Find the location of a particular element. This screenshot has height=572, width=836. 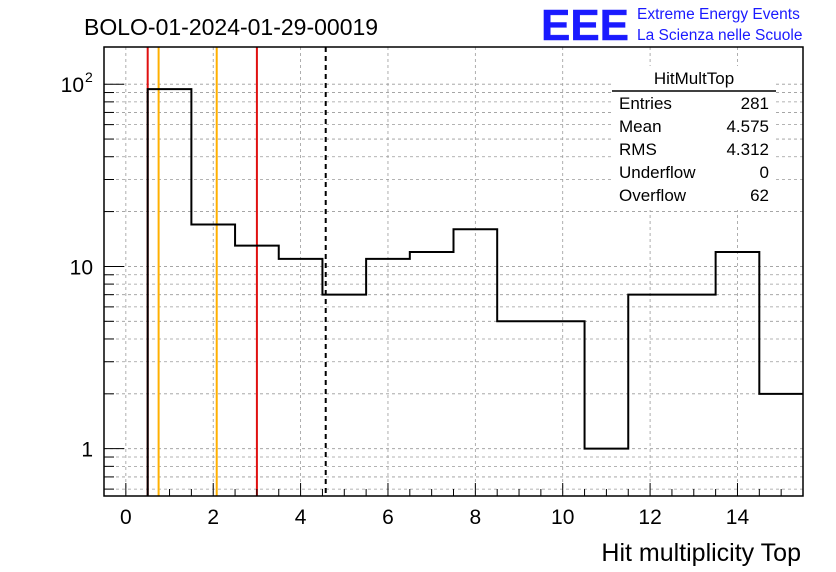

x-tick-label-0: 0 is located at coordinates (126, 517).